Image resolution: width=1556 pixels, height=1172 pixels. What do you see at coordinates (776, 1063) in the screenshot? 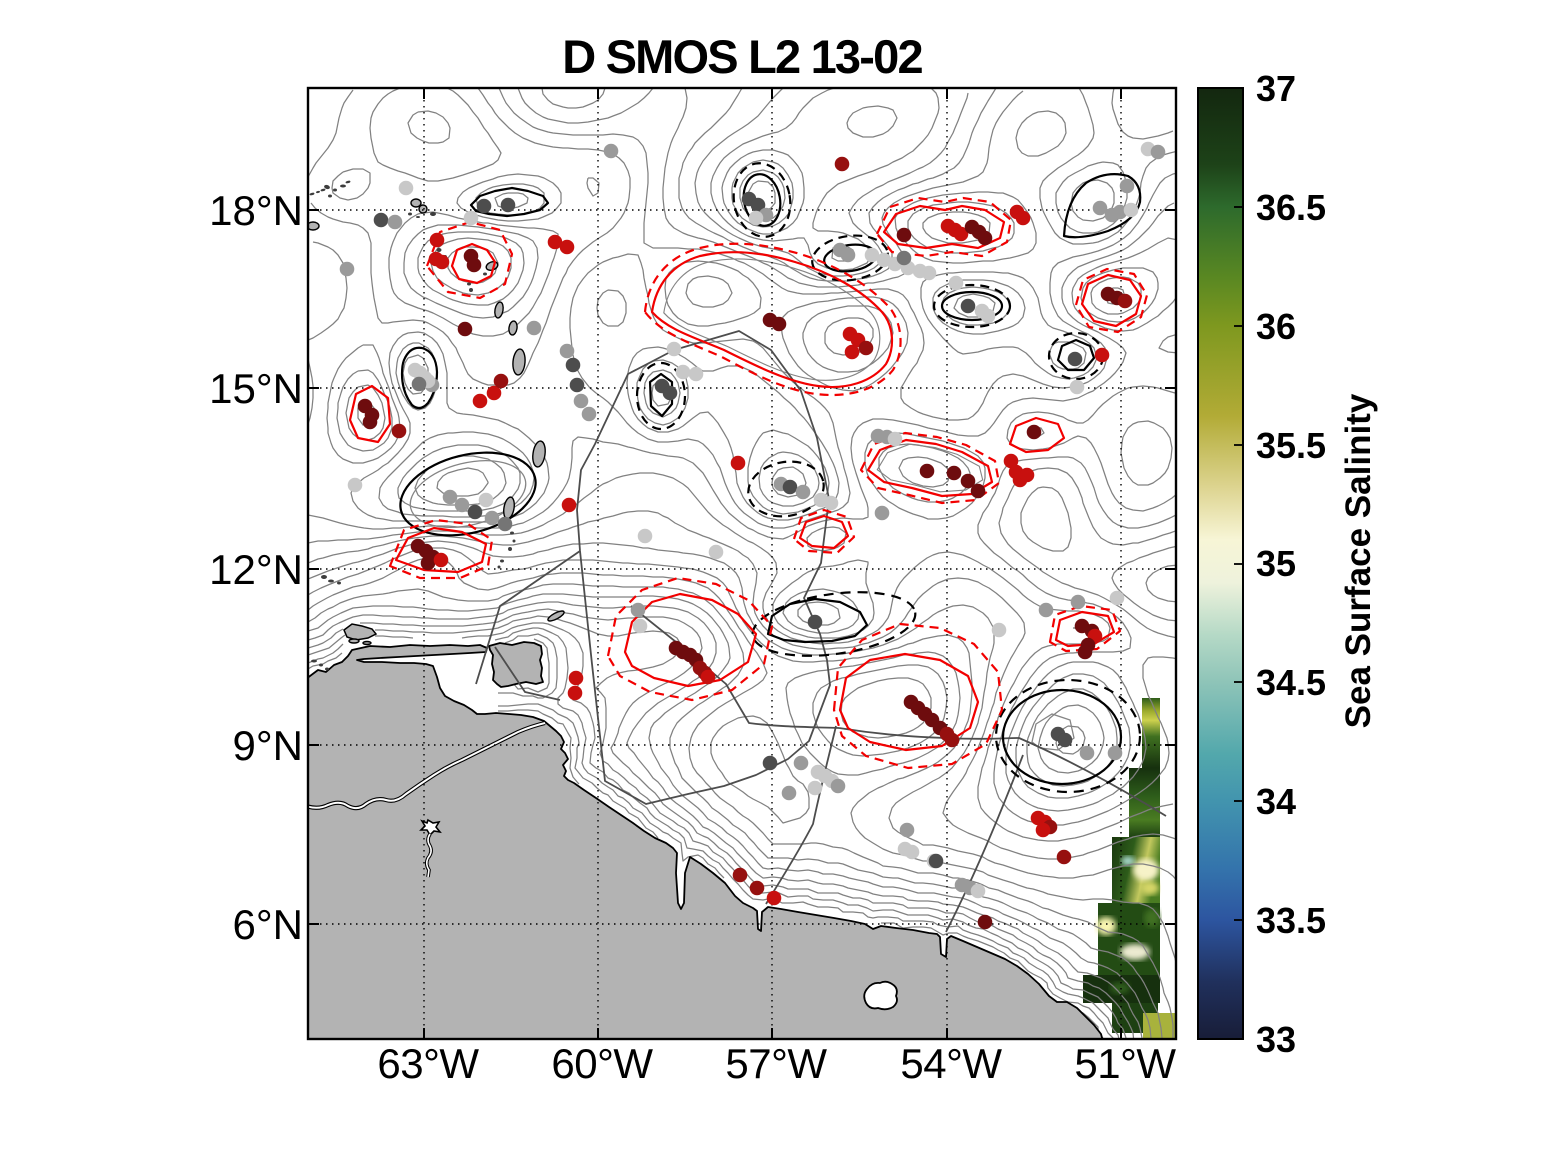
I see `svg-text: 57°W` at bounding box center [776, 1063].